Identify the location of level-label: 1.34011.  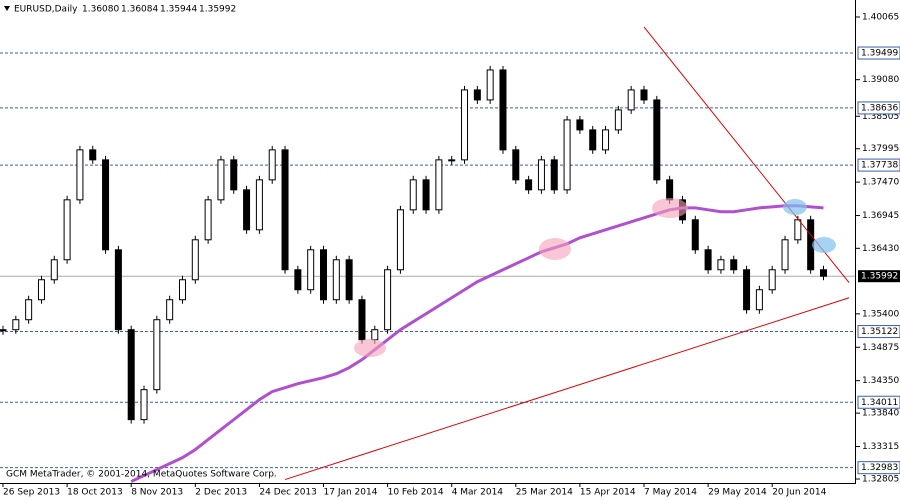
(879, 403).